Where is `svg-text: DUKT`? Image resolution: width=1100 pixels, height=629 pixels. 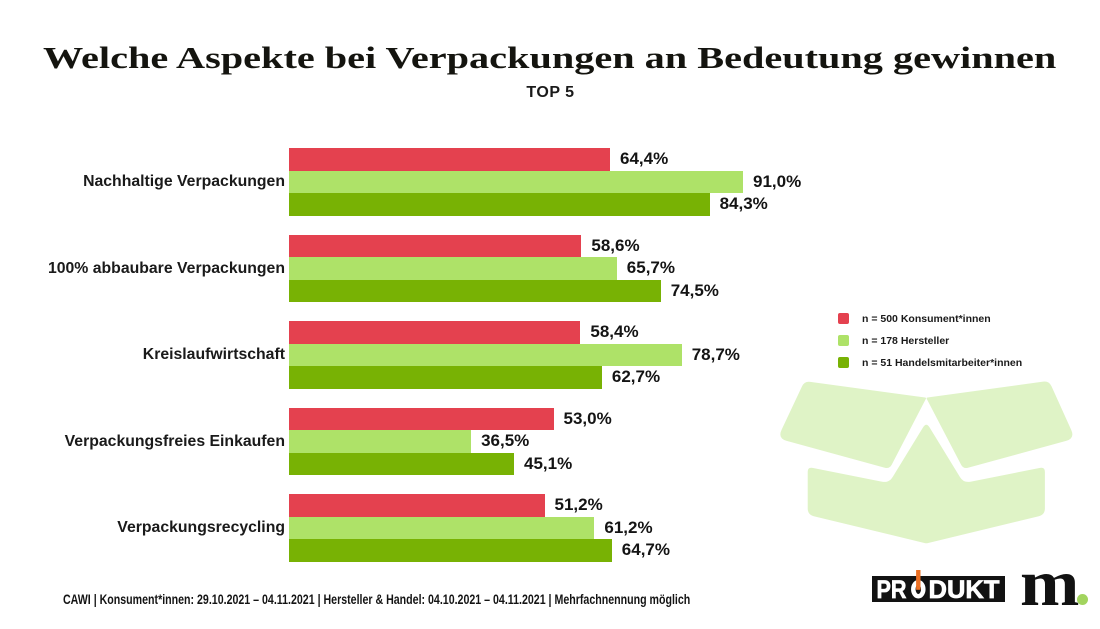
svg-text: DUKT is located at coordinates (964, 590).